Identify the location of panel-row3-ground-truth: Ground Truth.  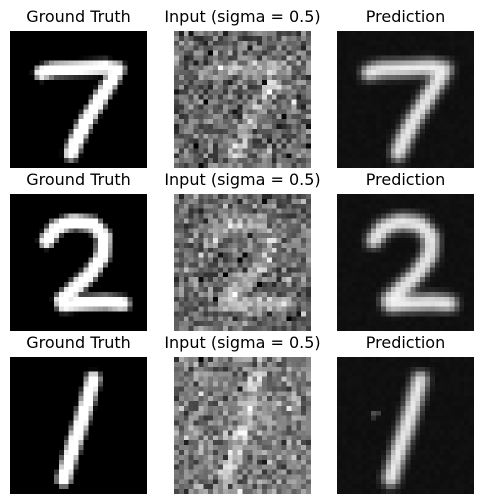
(78, 413).